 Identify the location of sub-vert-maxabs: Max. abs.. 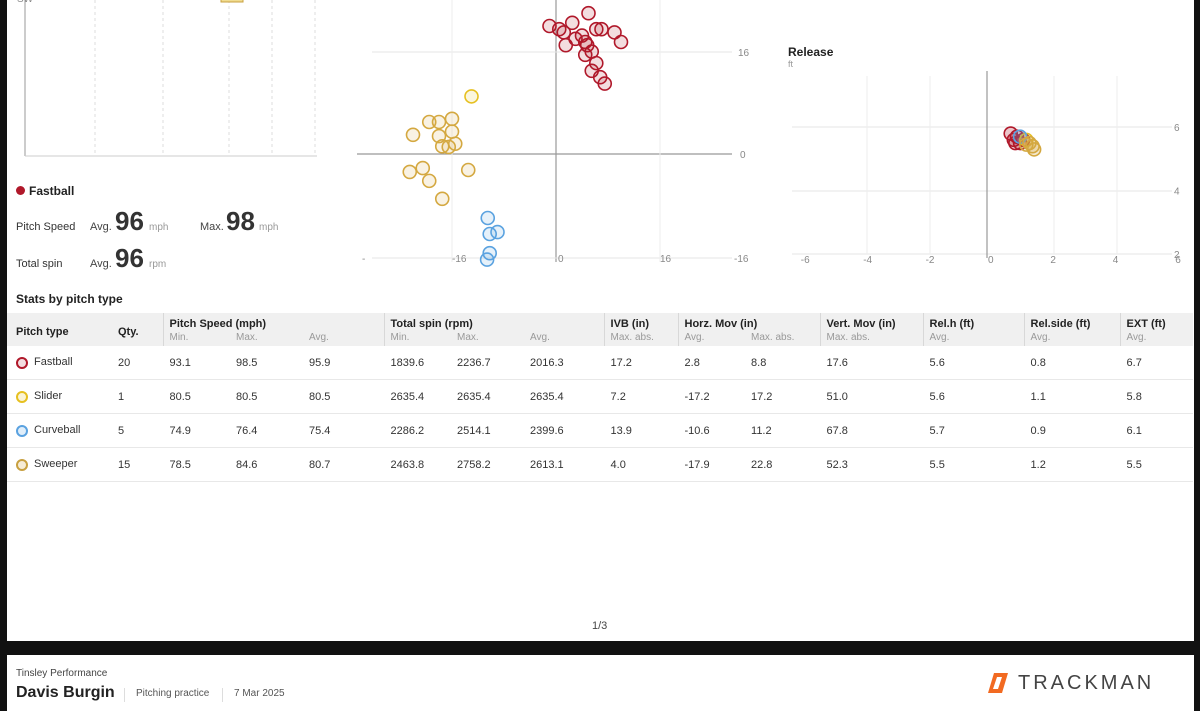
(871, 338).